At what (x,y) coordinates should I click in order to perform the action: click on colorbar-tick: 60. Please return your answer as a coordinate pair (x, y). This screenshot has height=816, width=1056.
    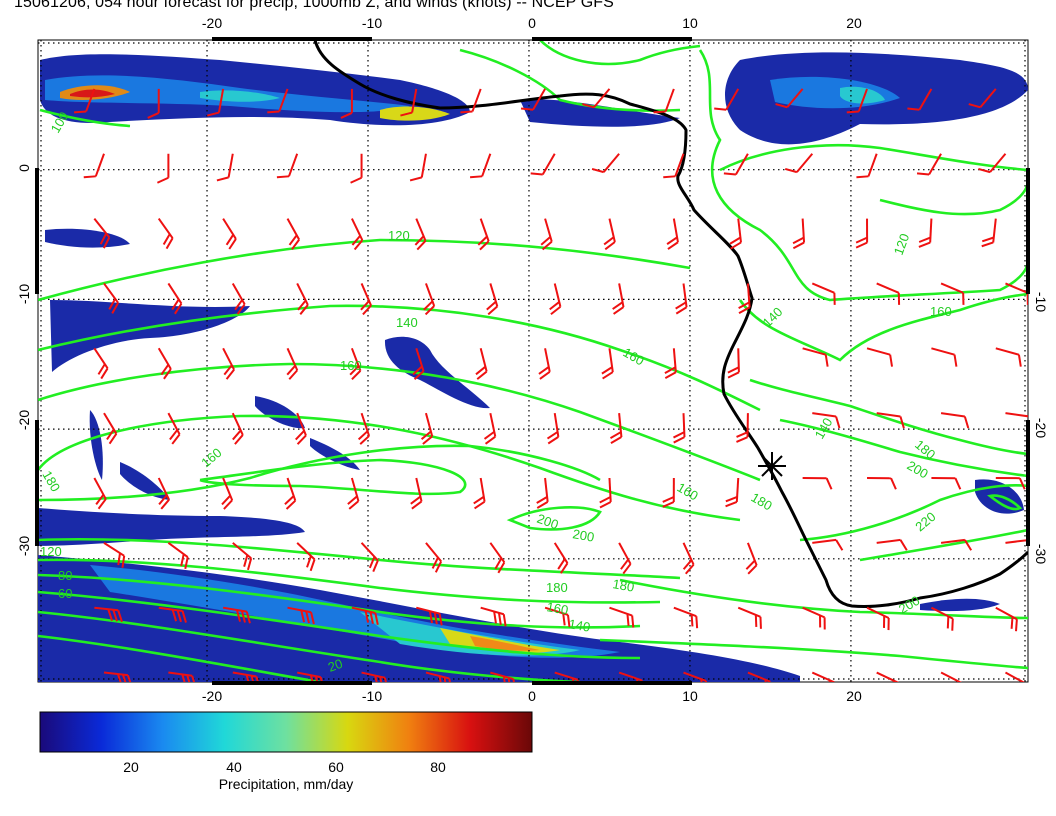
    Looking at the image, I should click on (336, 767).